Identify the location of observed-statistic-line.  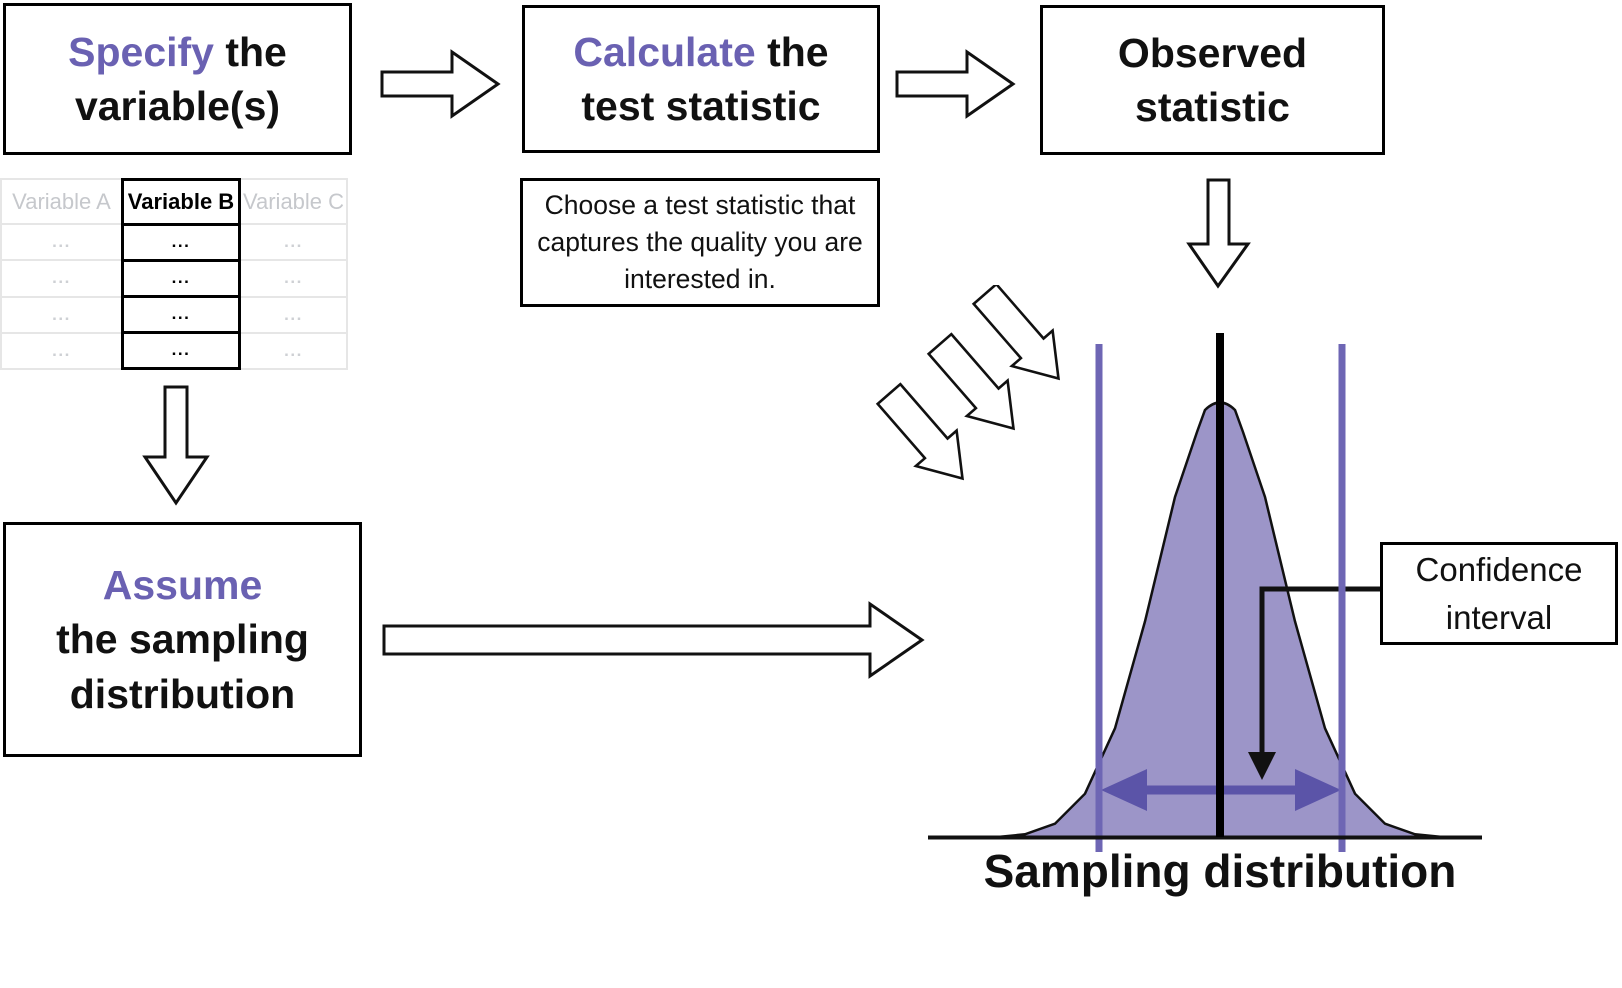
(1220, 585).